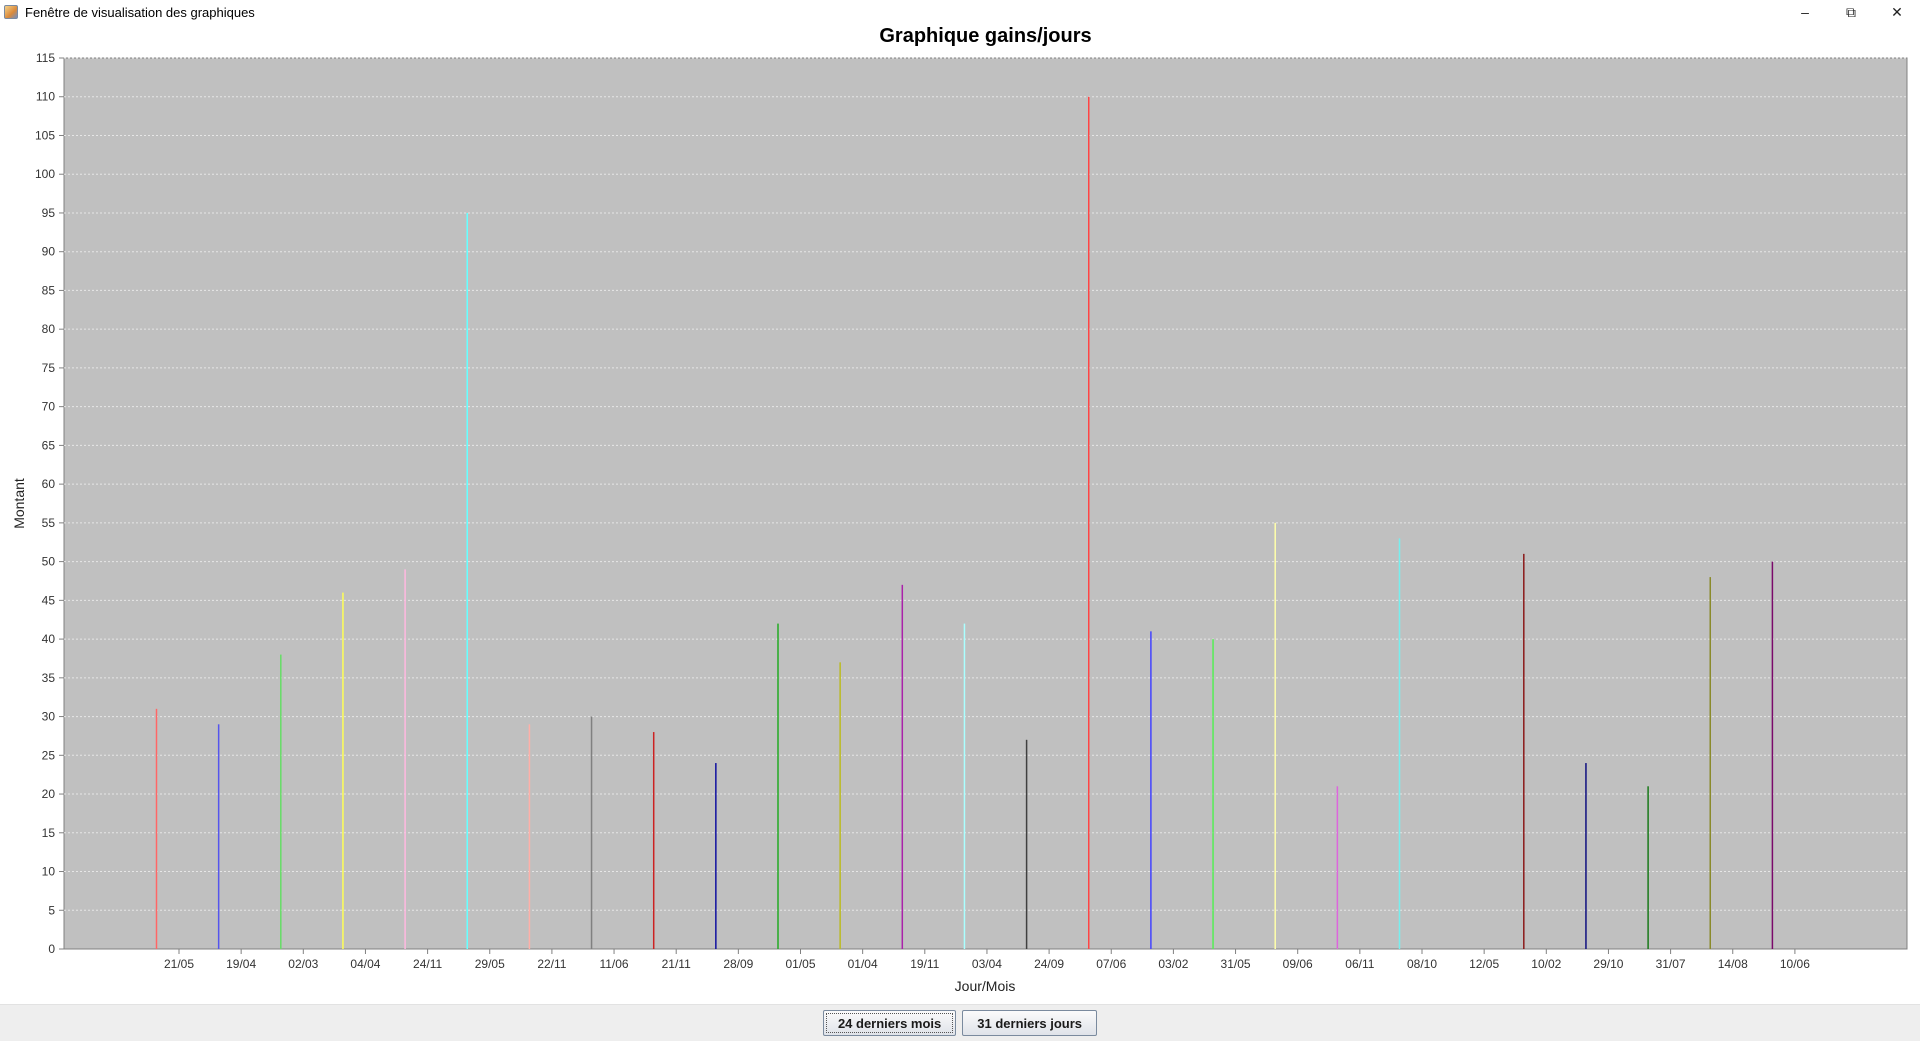  Describe the element at coordinates (1359, 964) in the screenshot. I see `x-tick-label: 06/11` at that location.